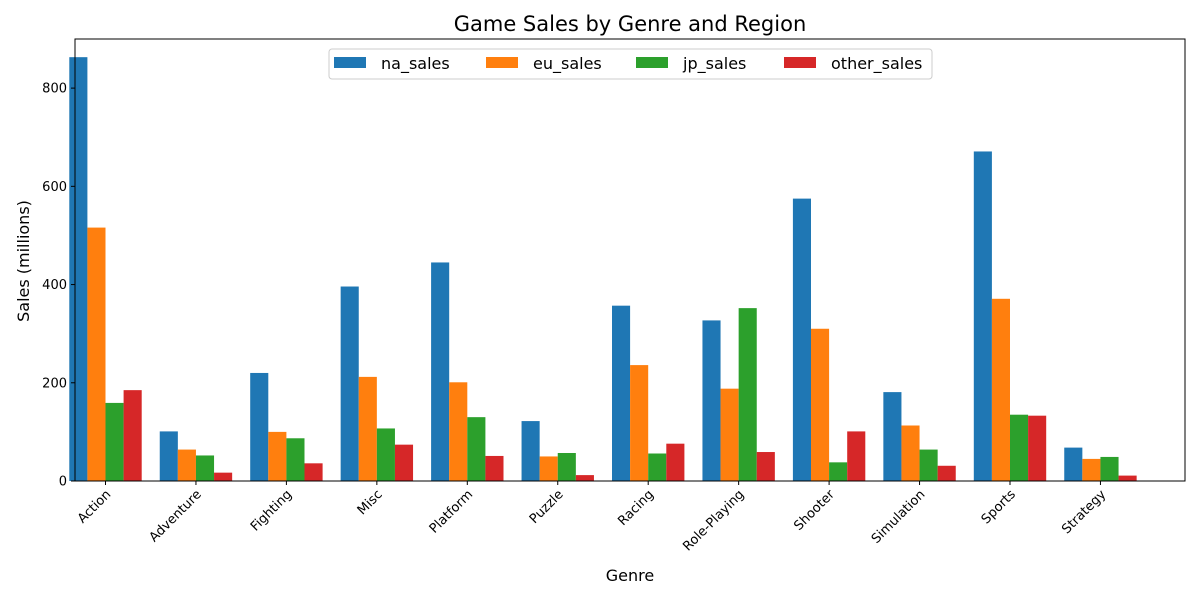 The width and height of the screenshot is (1200, 600). What do you see at coordinates (259, 426) in the screenshot?
I see `bar-na_sales-fighting` at bounding box center [259, 426].